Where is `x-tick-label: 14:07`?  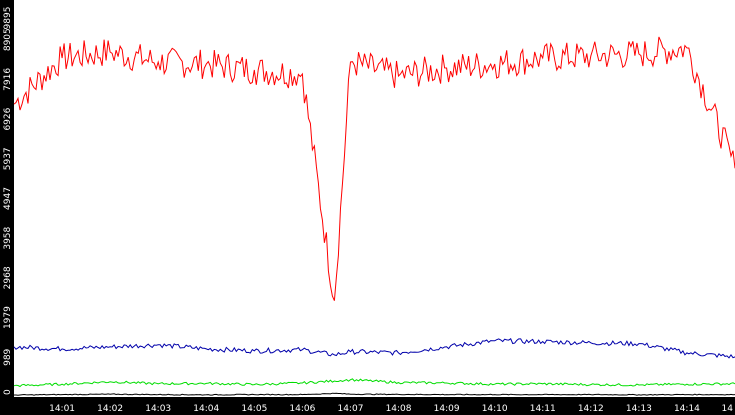
x-tick-label: 14:07 is located at coordinates (350, 409).